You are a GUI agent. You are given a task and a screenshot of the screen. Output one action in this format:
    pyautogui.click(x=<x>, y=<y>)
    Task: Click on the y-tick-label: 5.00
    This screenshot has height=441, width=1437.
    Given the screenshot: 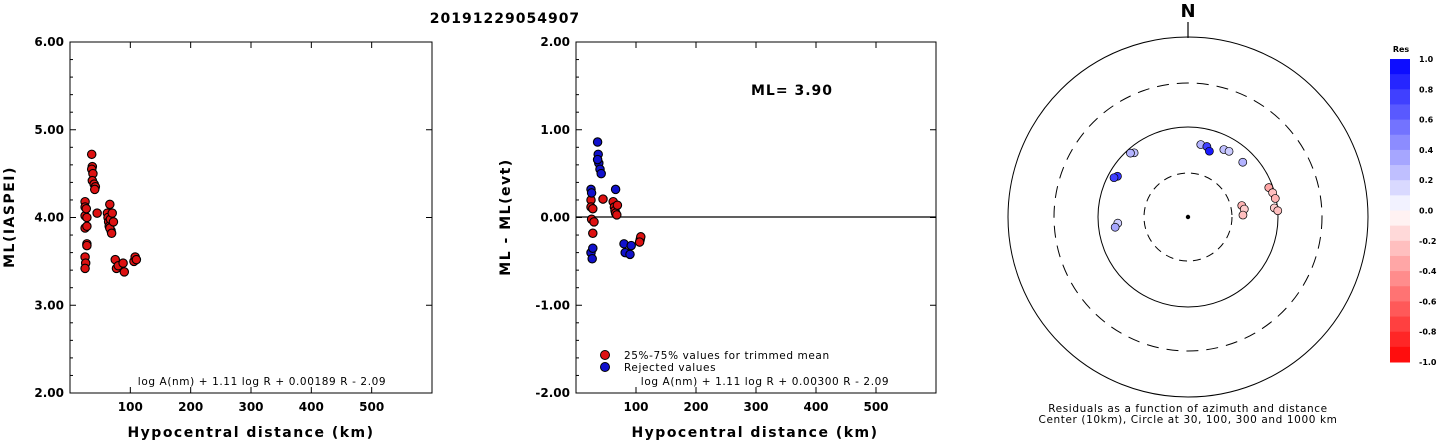 What is the action you would take?
    pyautogui.click(x=49, y=130)
    